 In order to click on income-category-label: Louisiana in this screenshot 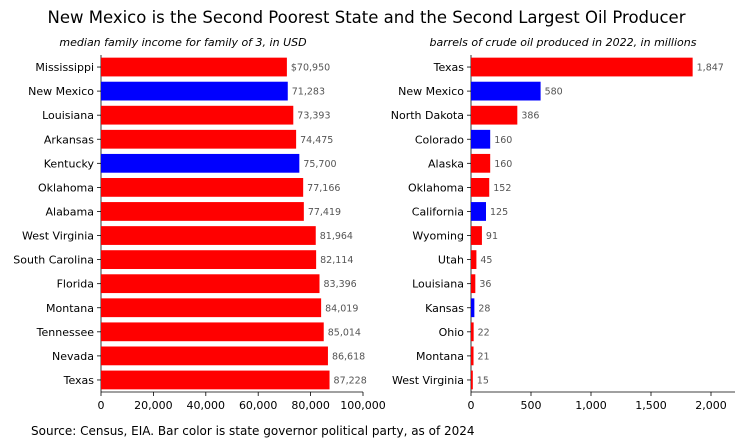, I will do `click(68, 115)`.